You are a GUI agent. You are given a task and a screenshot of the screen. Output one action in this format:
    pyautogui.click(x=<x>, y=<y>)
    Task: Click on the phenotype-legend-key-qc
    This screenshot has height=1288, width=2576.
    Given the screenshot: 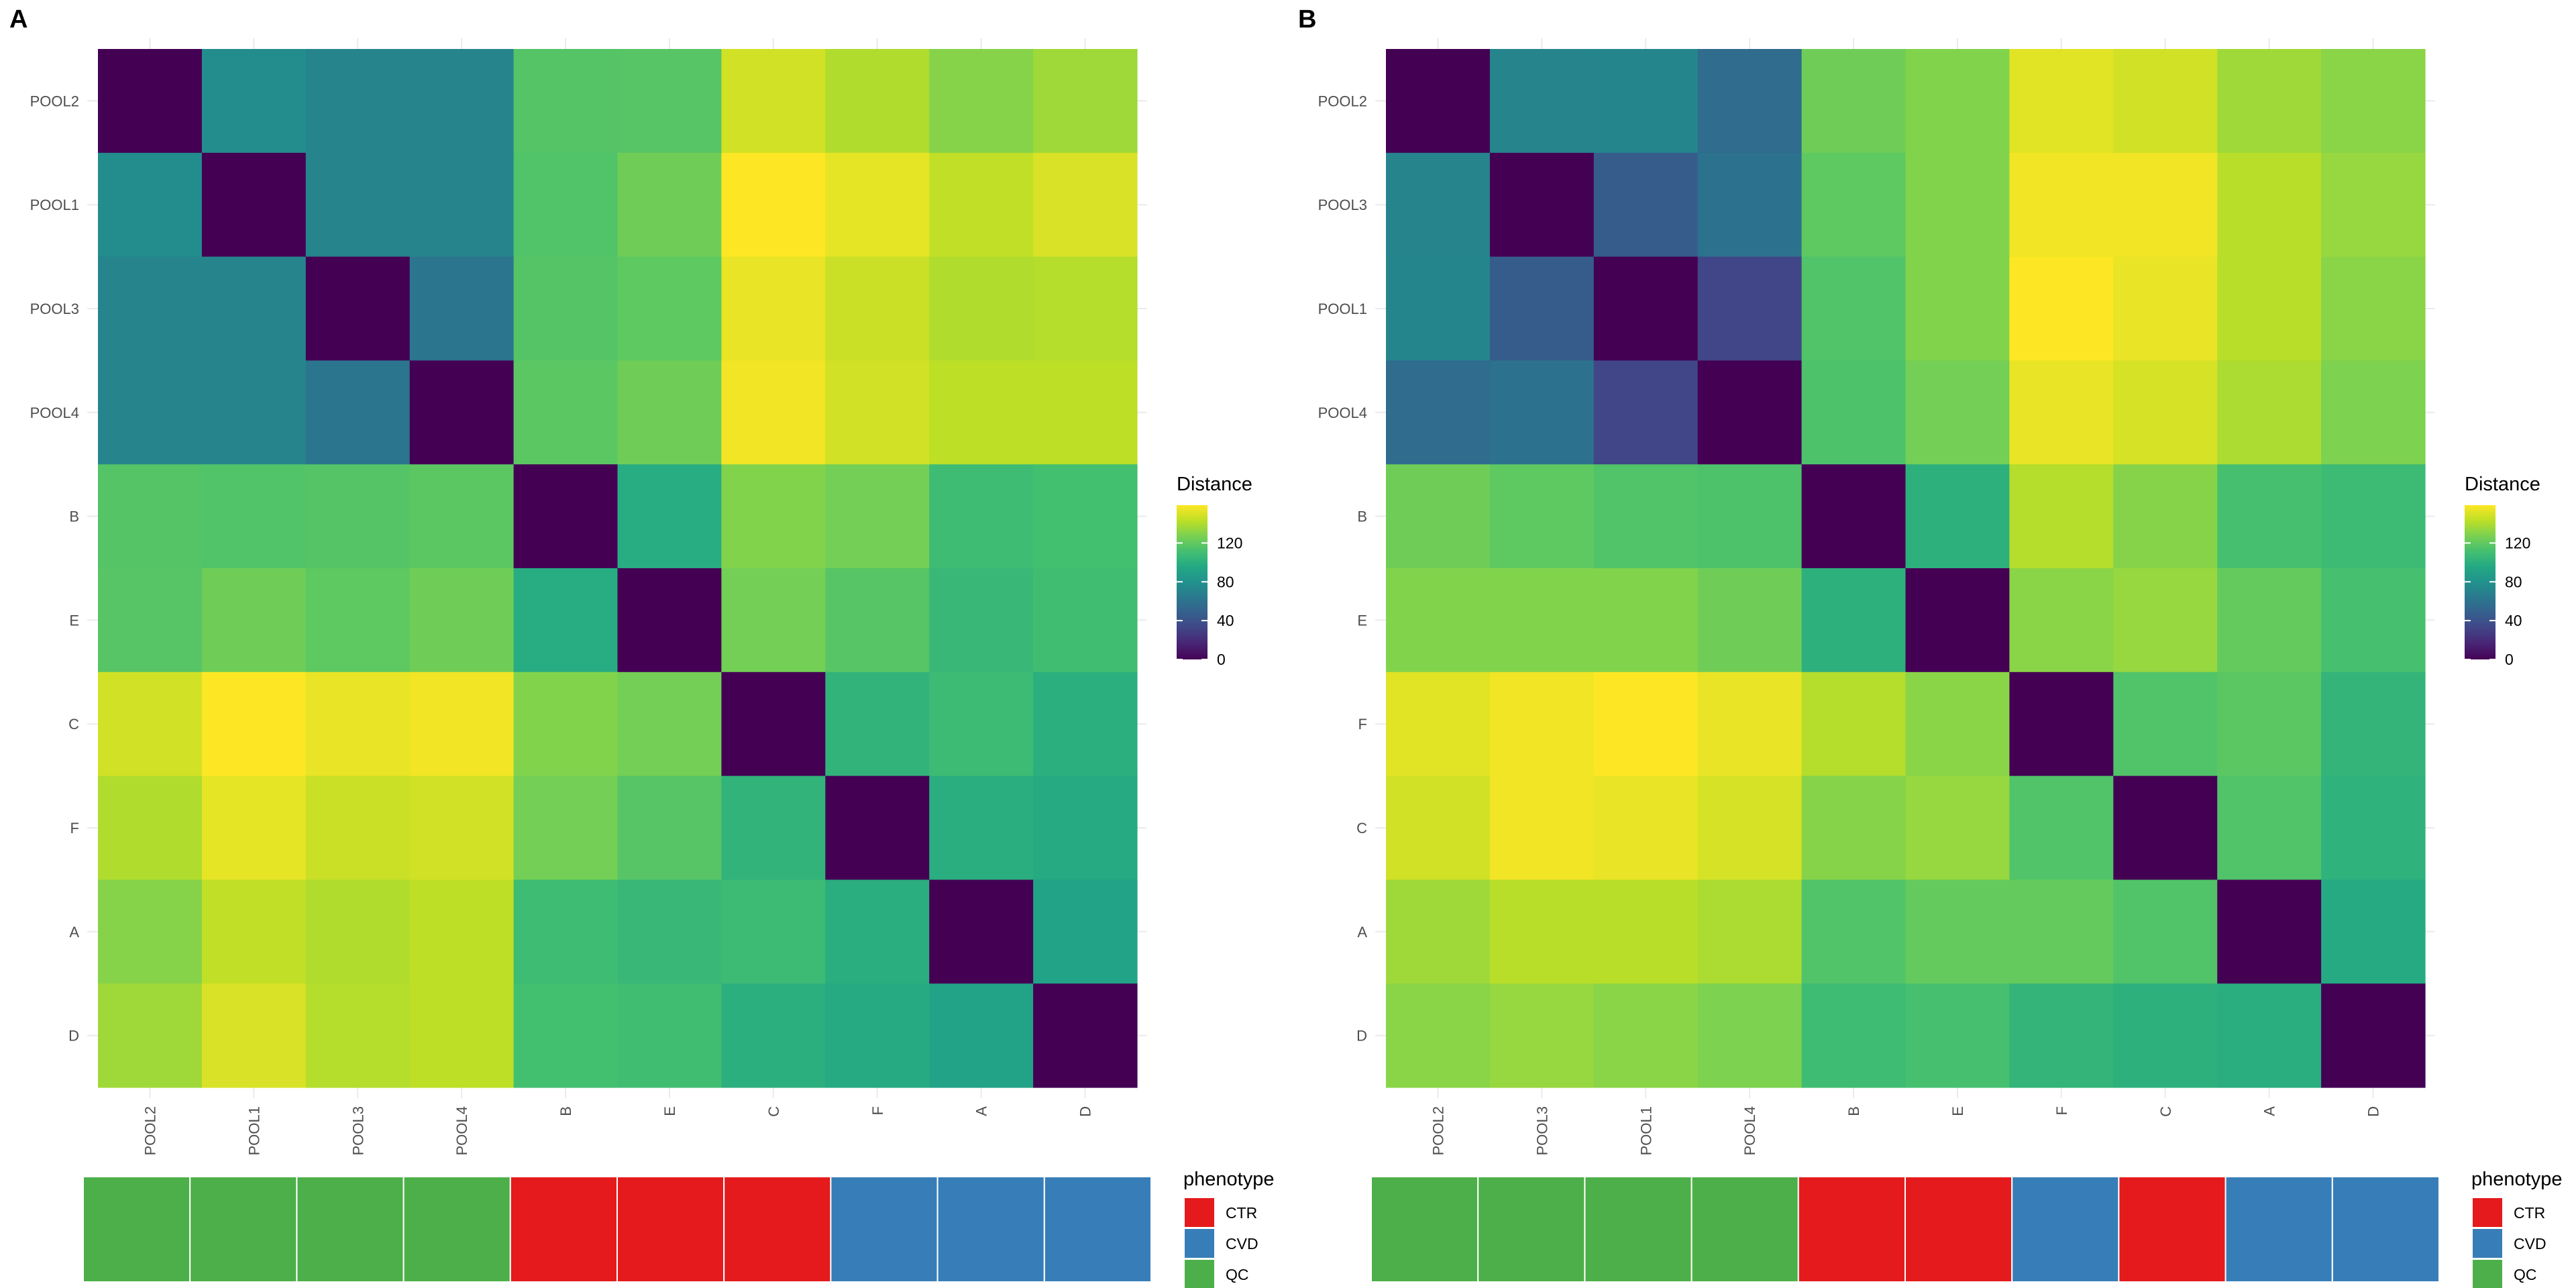 What is the action you would take?
    pyautogui.click(x=2487, y=1274)
    